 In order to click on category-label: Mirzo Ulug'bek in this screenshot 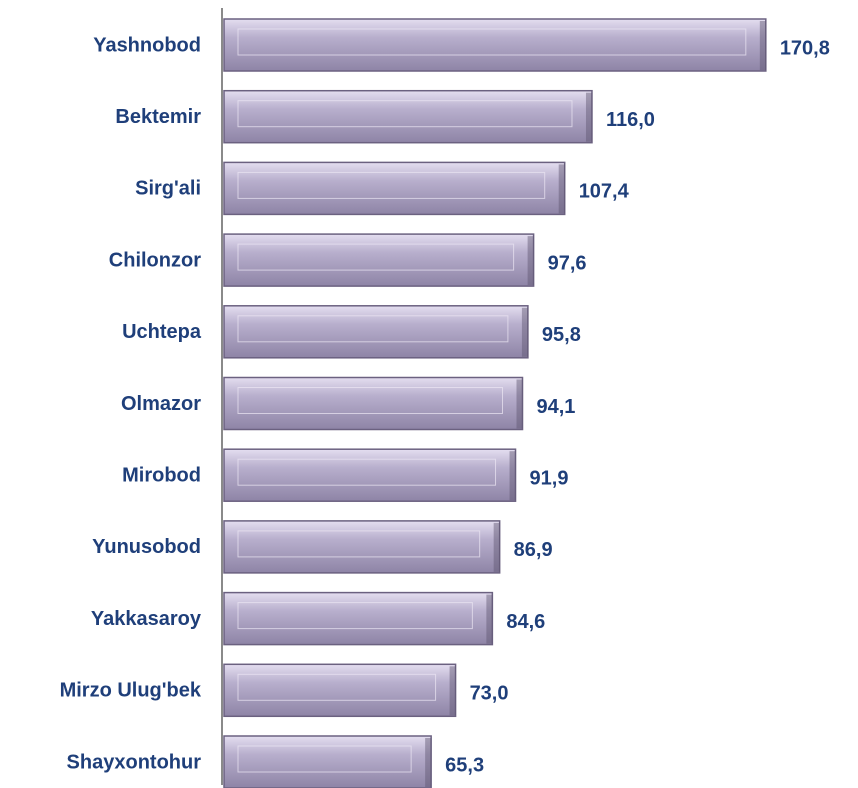, I will do `click(131, 691)`.